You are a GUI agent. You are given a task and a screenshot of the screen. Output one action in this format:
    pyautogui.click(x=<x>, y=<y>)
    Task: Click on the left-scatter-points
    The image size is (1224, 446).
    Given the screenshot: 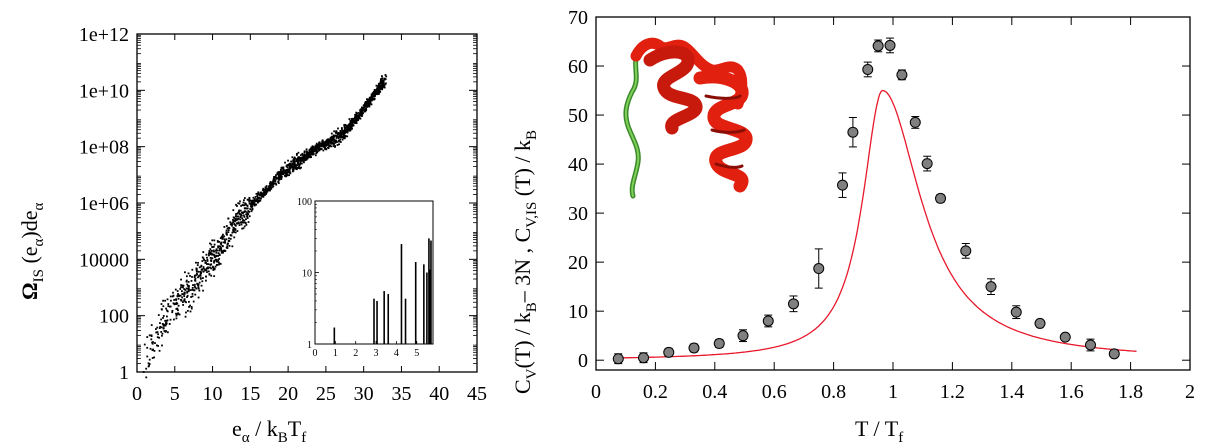 What is the action you would take?
    pyautogui.click(x=265, y=226)
    